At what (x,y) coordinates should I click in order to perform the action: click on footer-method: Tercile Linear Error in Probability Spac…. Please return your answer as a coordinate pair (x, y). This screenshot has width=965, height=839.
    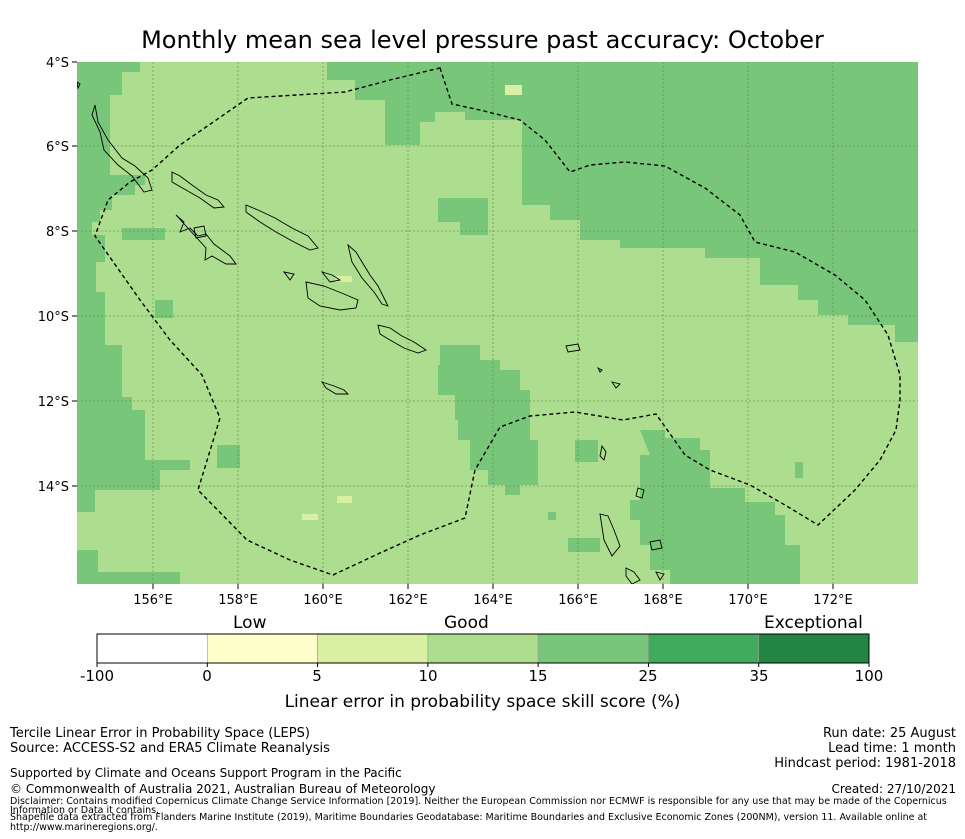
    Looking at the image, I should click on (160, 733).